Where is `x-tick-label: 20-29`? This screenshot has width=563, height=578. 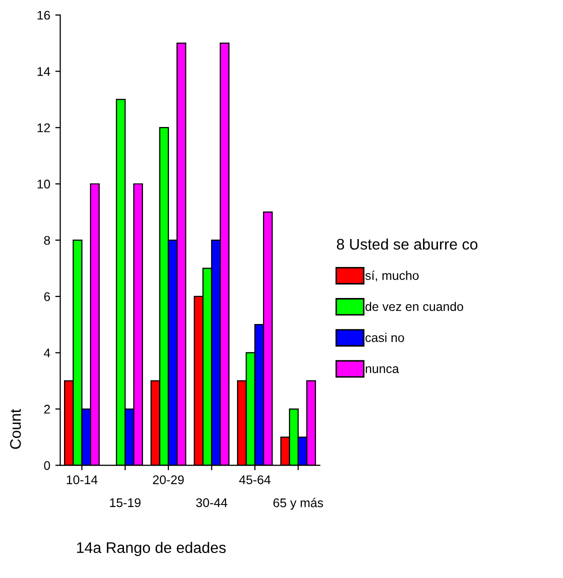
x-tick-label: 20-29 is located at coordinates (168, 479).